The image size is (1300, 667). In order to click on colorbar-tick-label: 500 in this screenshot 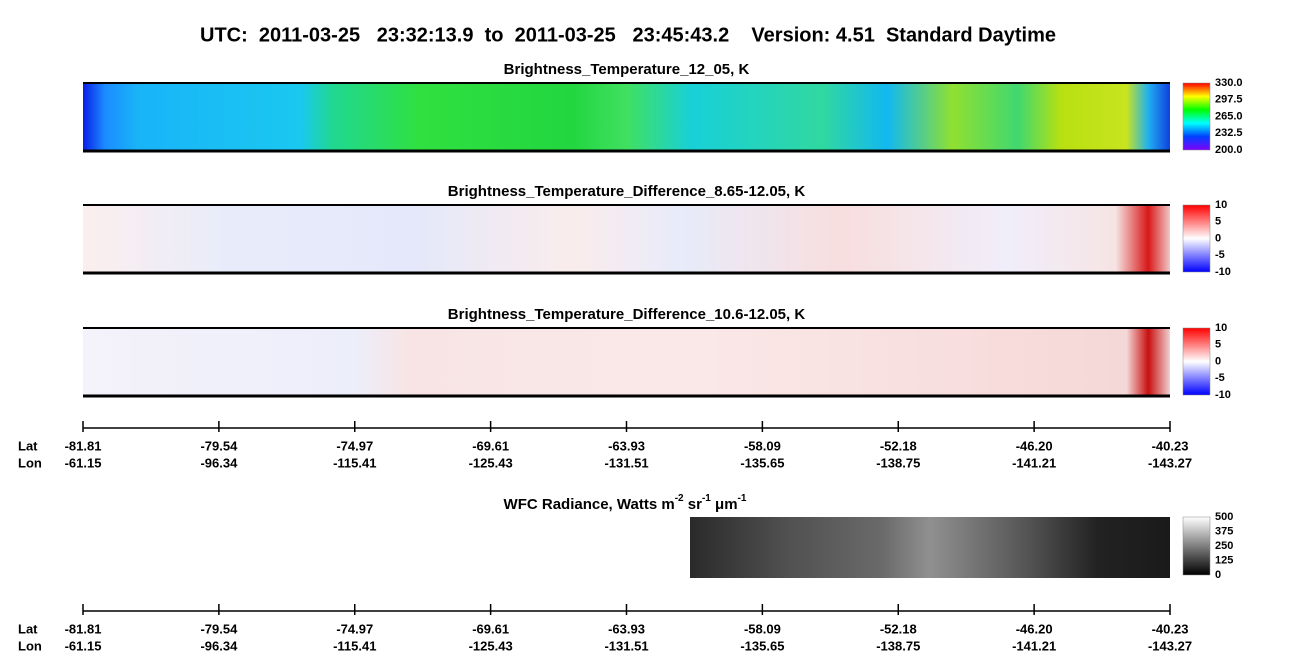, I will do `click(1224, 517)`.